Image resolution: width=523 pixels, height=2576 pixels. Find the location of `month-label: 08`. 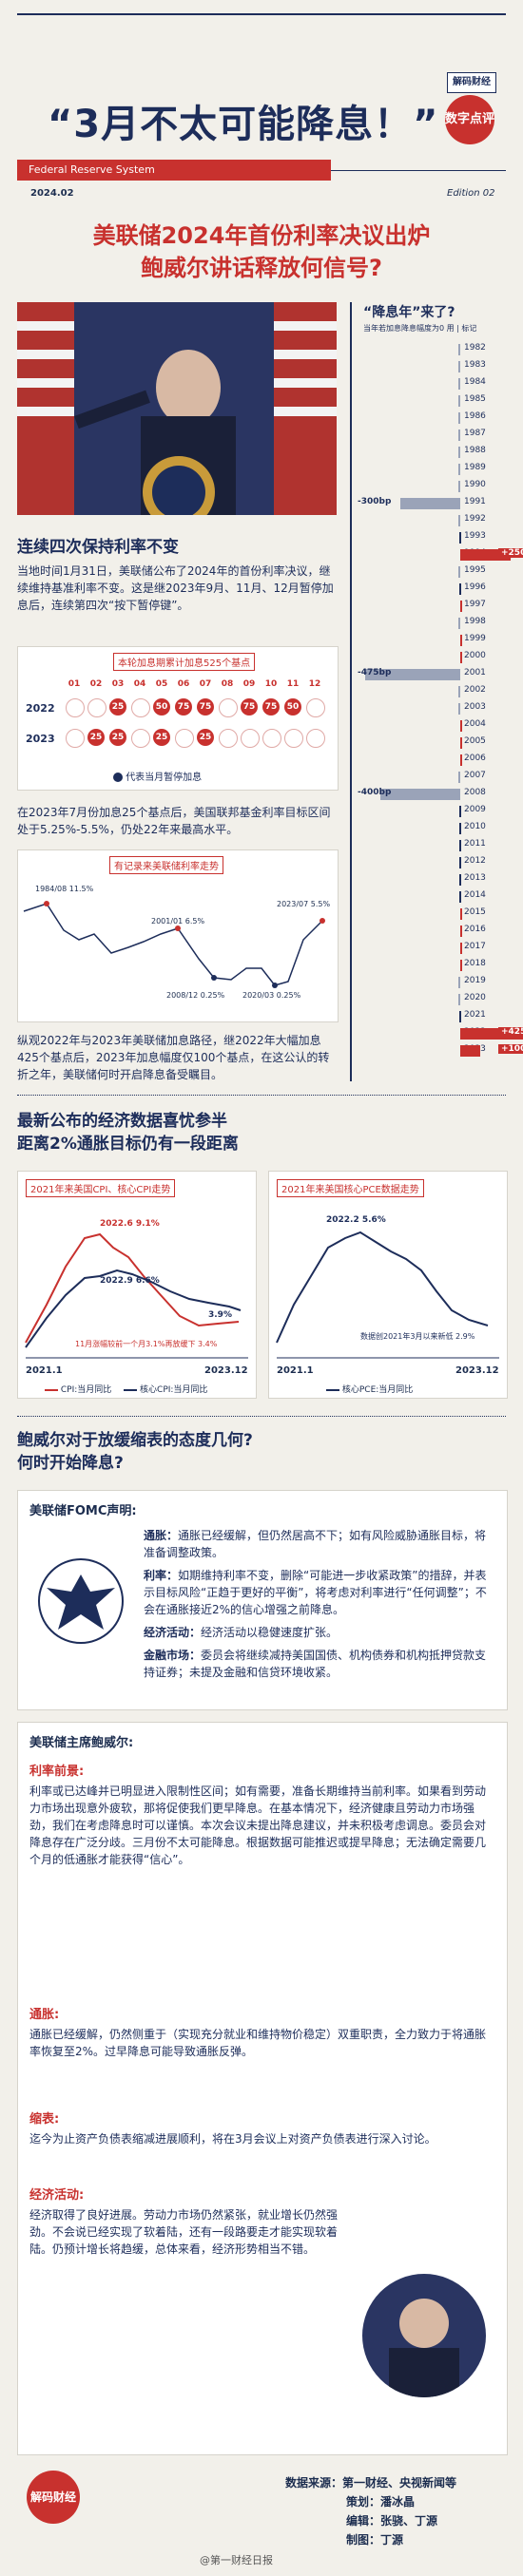

month-label: 08 is located at coordinates (227, 684).